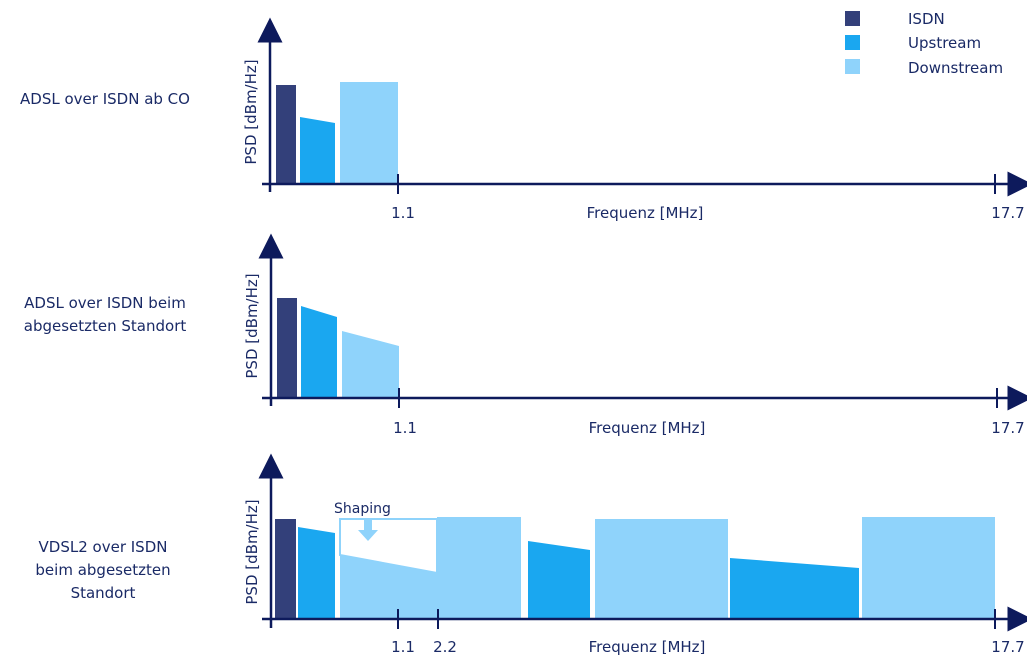 The height and width of the screenshot is (659, 1027). Describe the element at coordinates (445, 647) in the screenshot. I see `tick-label-2-2: 2.2` at that location.